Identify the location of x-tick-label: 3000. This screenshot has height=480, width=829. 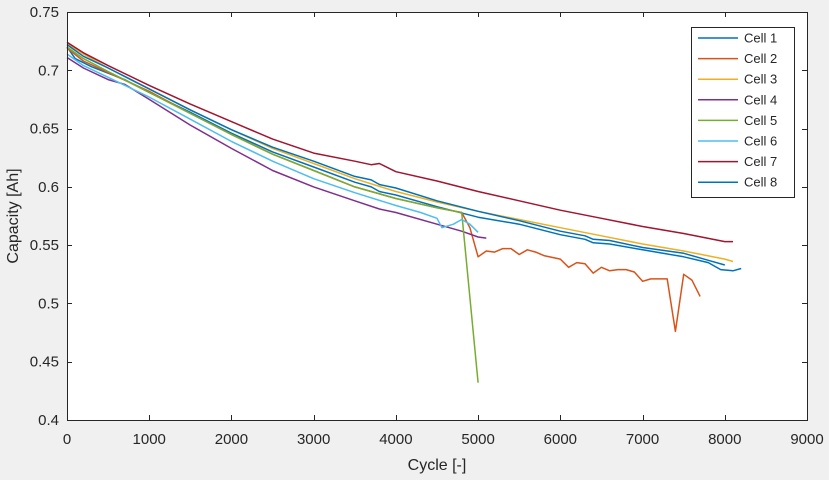
(313, 439).